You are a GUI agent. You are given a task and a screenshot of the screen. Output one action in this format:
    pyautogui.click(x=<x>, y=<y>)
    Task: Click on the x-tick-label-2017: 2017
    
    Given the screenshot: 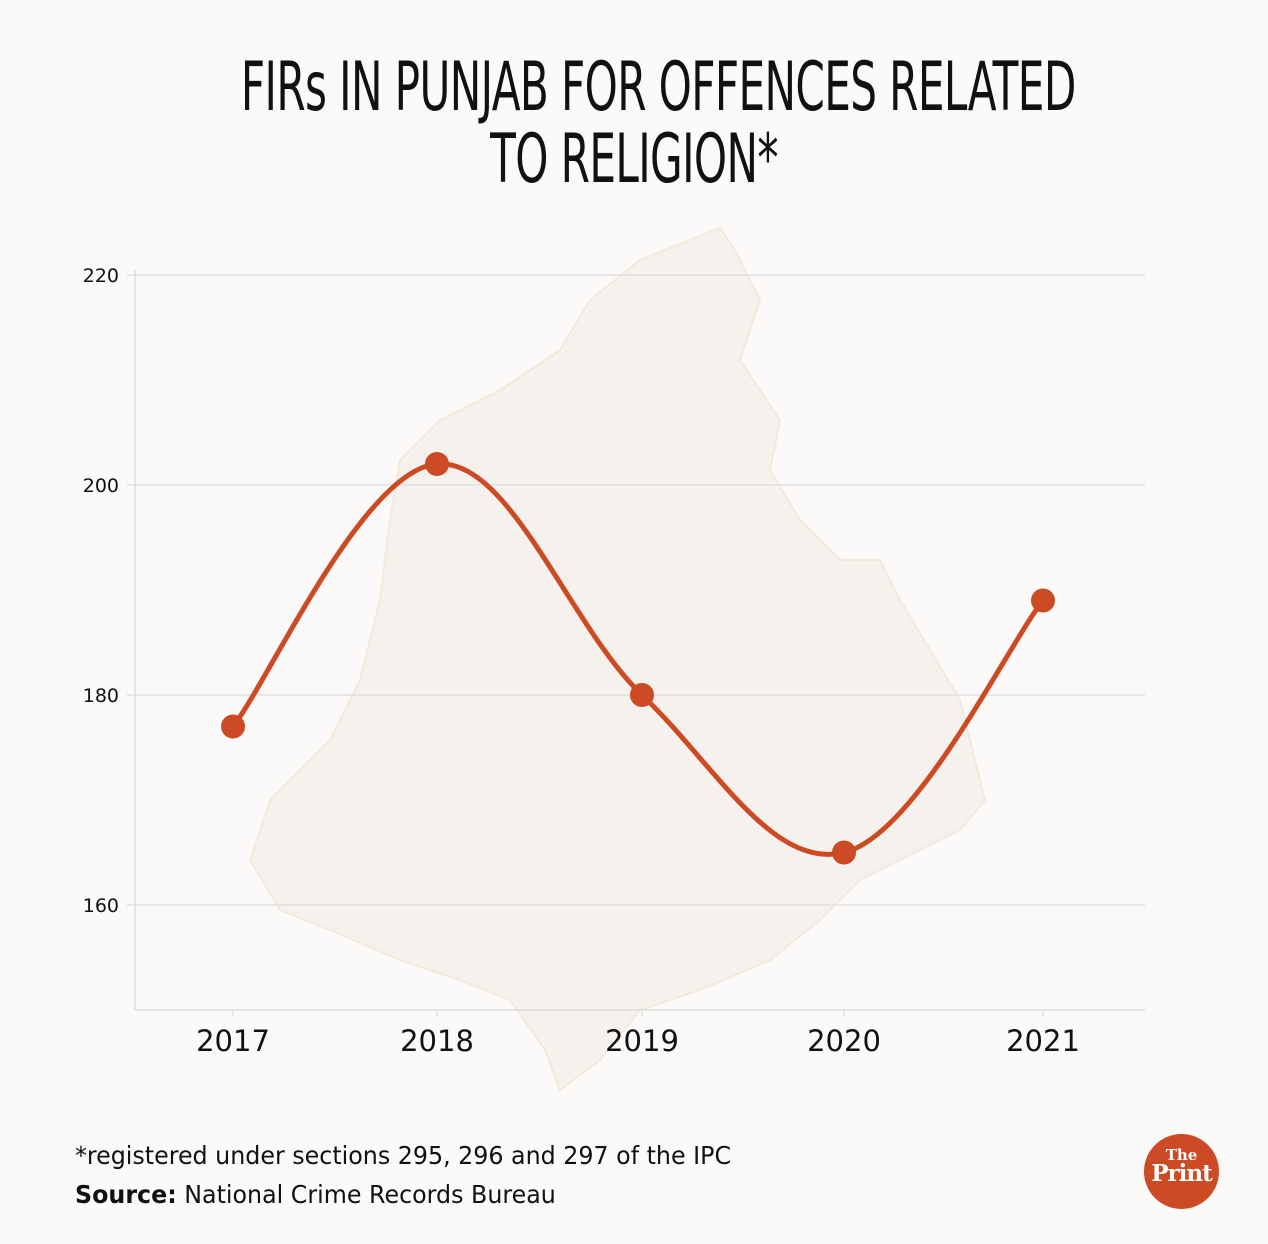 What is the action you would take?
    pyautogui.click(x=233, y=1041)
    